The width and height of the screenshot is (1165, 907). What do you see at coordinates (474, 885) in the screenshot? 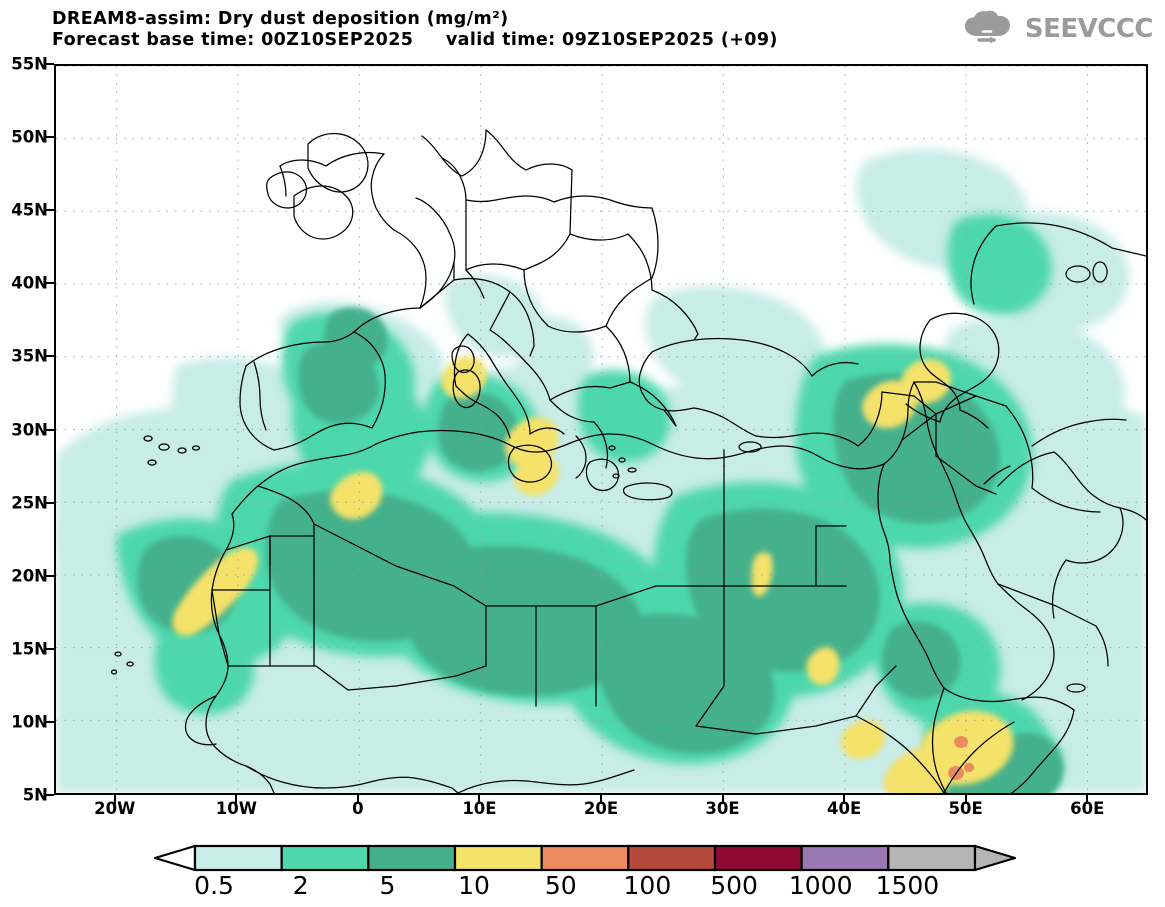
I see `colorbar-tick-label: 10` at bounding box center [474, 885].